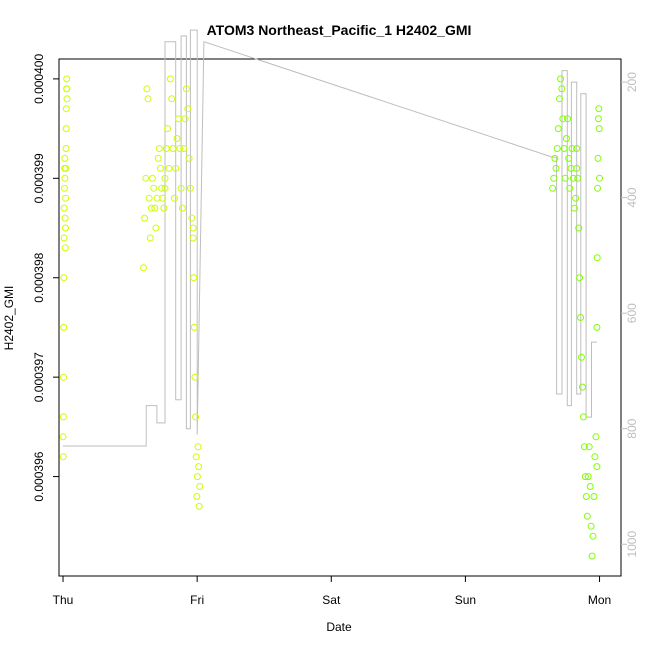  Describe the element at coordinates (63, 600) in the screenshot. I see `x-tick-label: Thu` at that location.